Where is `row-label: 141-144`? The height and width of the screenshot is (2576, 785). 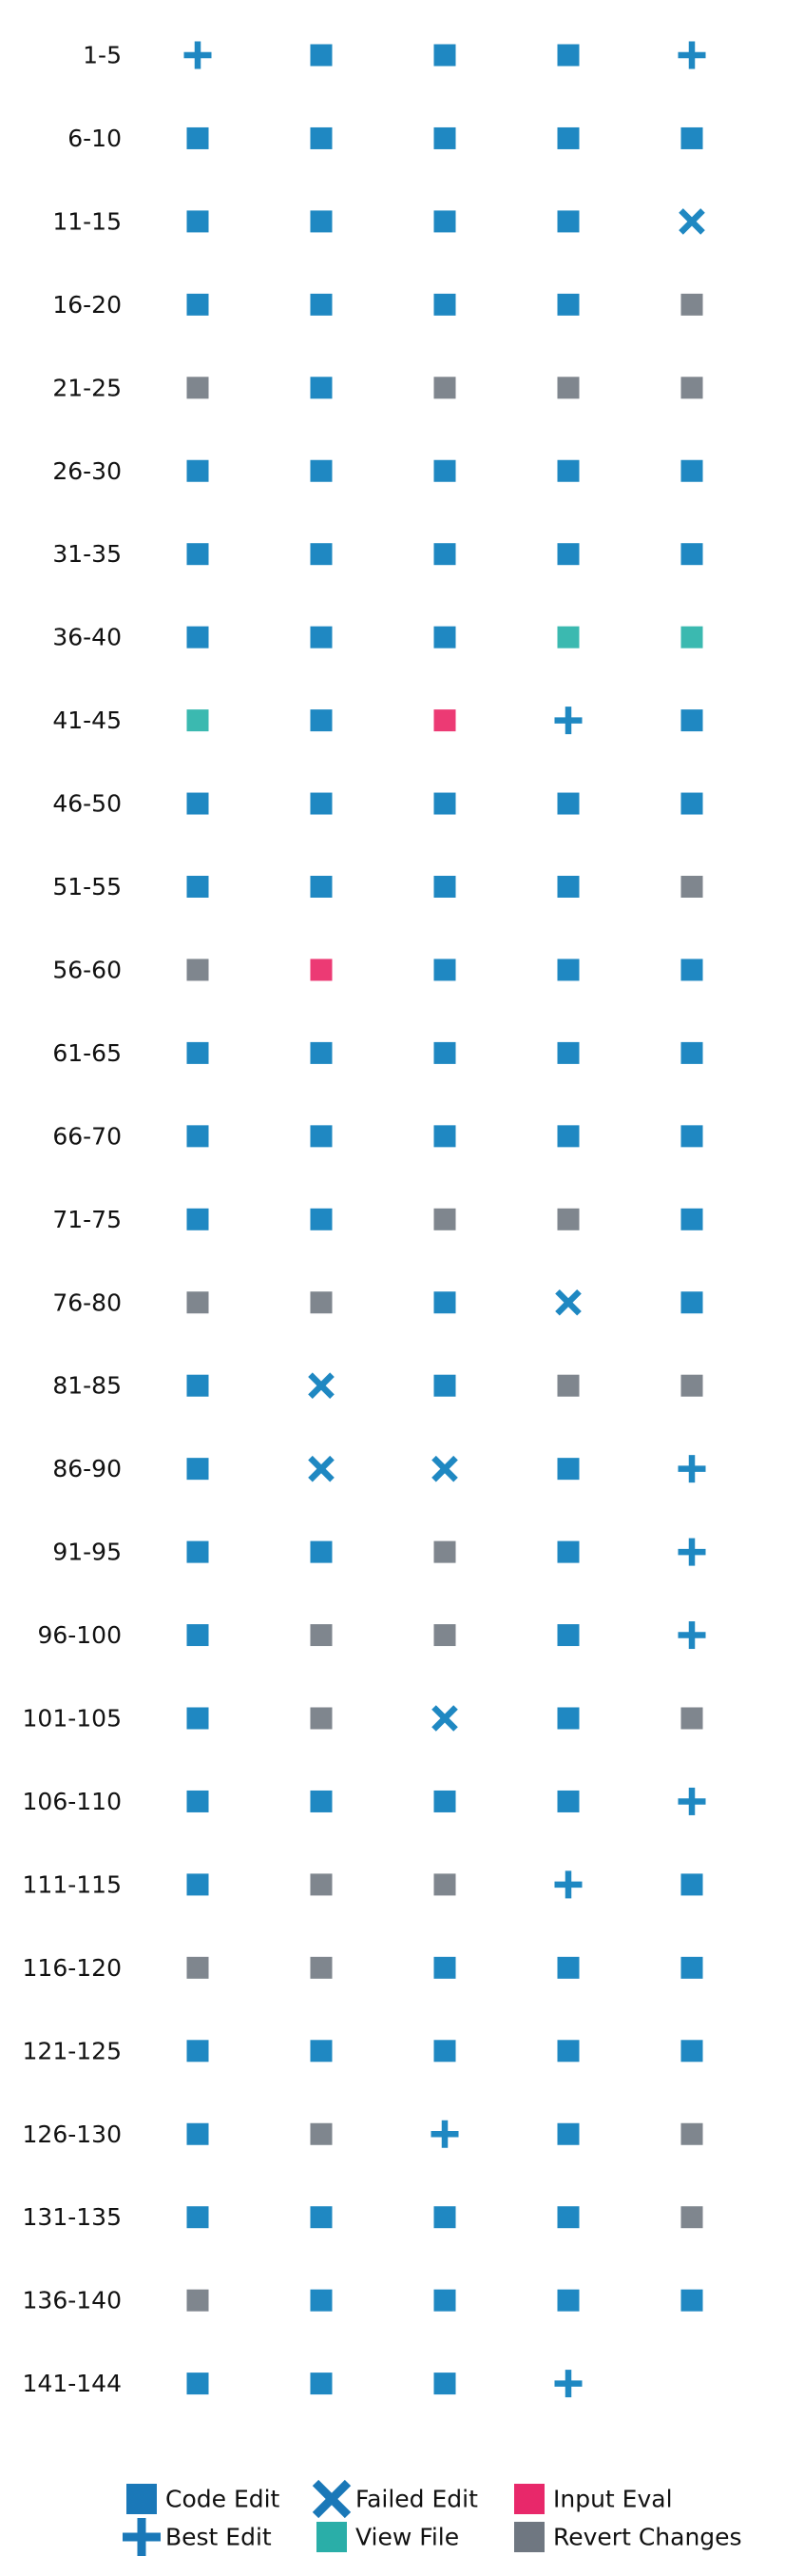
row-label: 141-144 is located at coordinates (72, 2383).